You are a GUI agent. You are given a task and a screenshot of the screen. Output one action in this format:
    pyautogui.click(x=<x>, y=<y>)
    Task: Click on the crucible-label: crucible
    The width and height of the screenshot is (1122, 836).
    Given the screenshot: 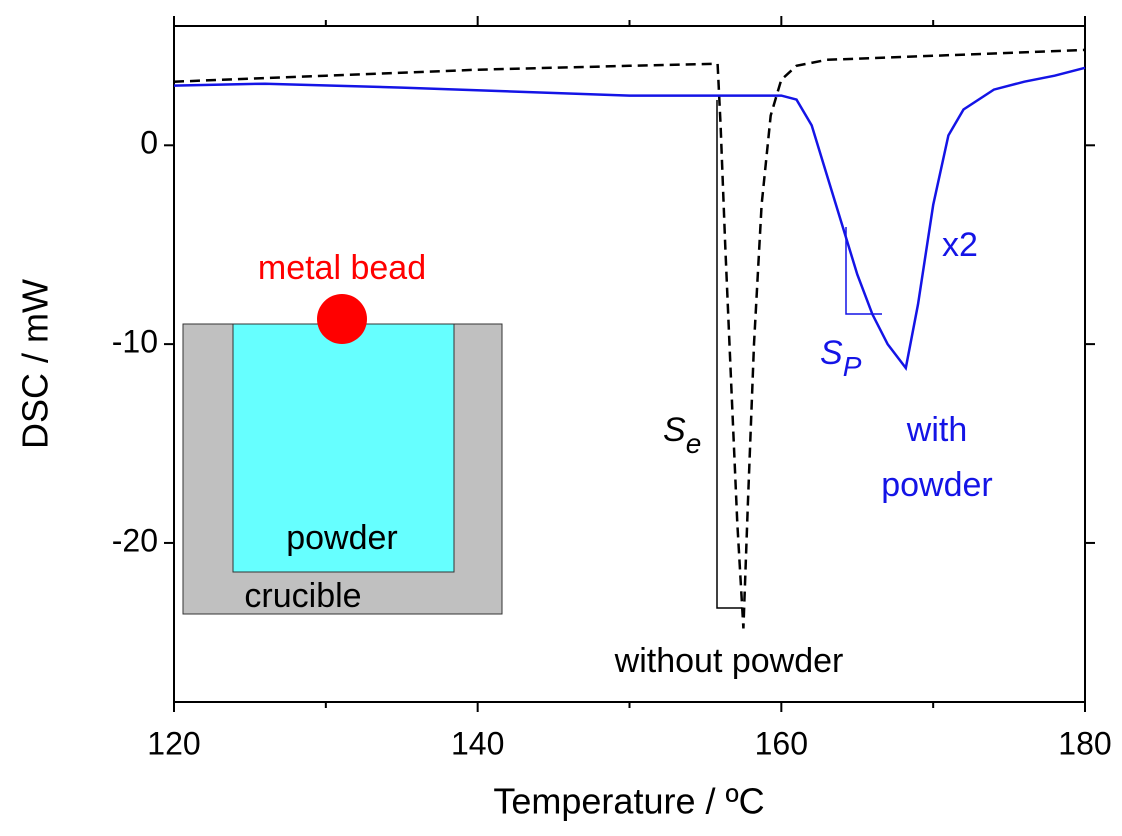 What is the action you would take?
    pyautogui.click(x=302, y=596)
    